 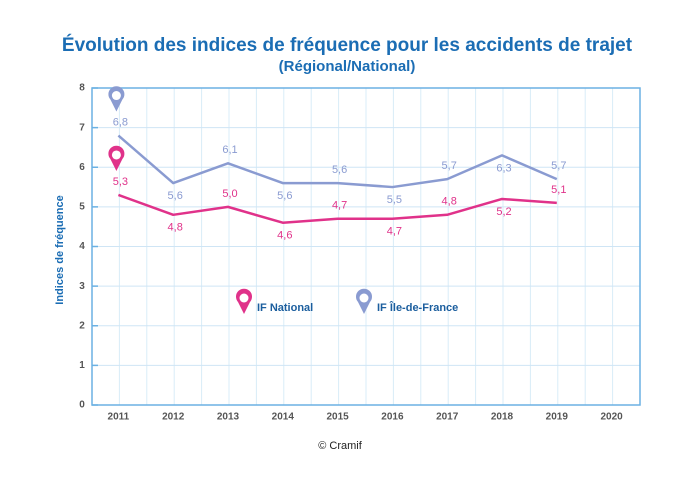 What do you see at coordinates (394, 200) in the screenshot?
I see `data-label: 5,5` at bounding box center [394, 200].